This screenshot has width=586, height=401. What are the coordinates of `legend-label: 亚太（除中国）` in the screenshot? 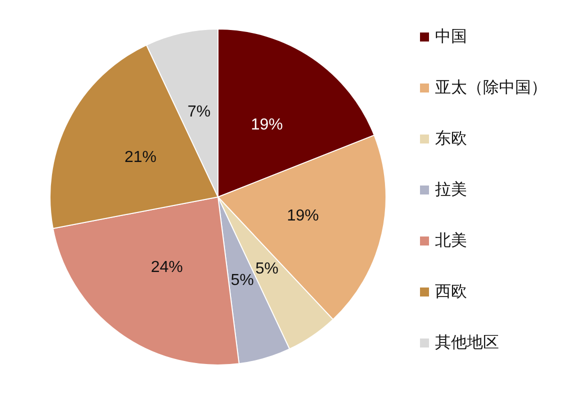 It's located at (491, 87).